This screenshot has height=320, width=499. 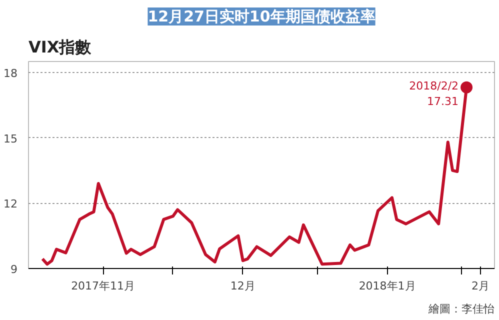 What do you see at coordinates (434, 93) in the screenshot?
I see `annotation: 2018/2/2 17.31` at bounding box center [434, 93].